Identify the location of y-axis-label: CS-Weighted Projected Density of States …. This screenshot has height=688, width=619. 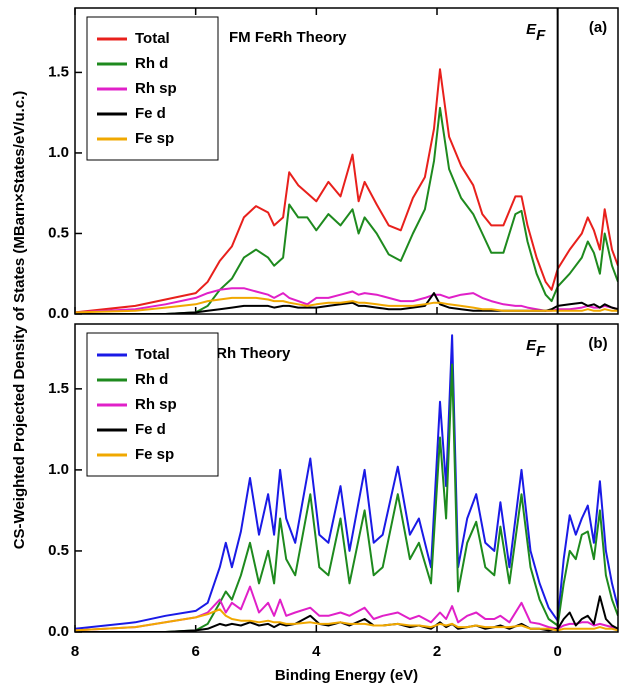
(19, 320).